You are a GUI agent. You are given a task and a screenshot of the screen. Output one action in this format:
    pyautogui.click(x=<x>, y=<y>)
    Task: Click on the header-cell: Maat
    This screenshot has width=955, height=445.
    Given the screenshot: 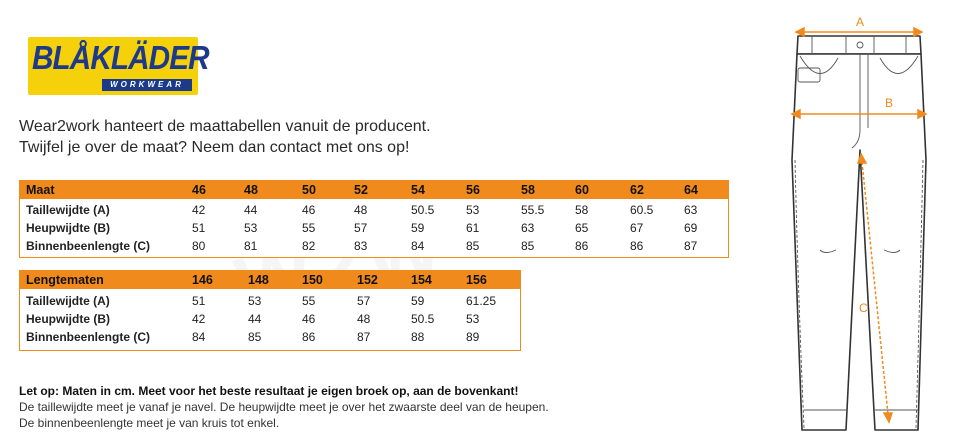 What is the action you would take?
    pyautogui.click(x=40, y=190)
    